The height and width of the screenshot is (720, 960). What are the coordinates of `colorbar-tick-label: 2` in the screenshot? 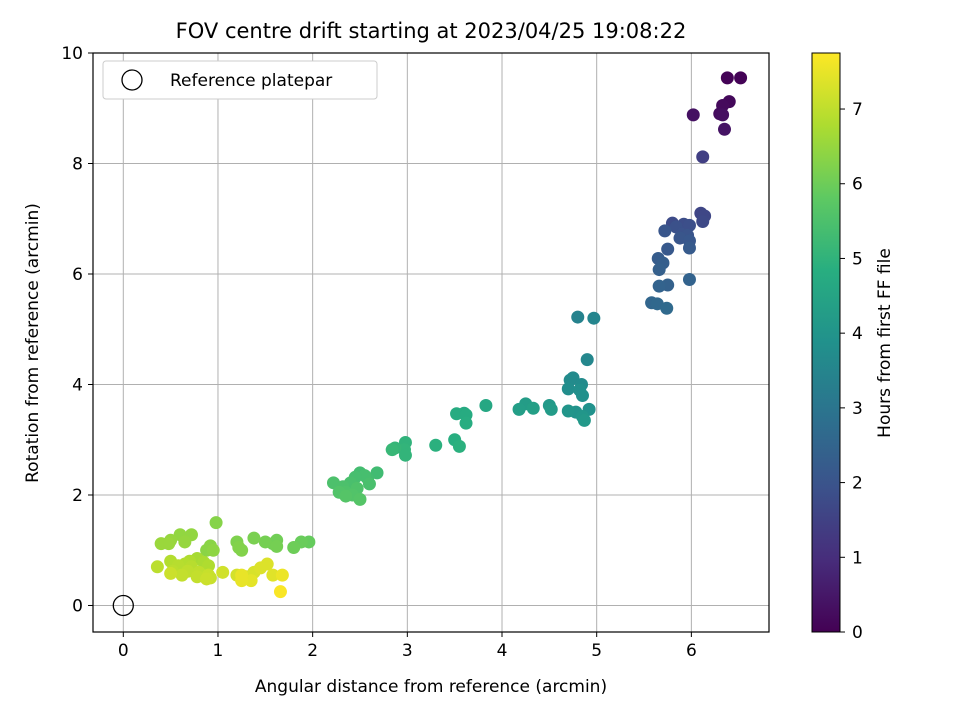 It's located at (857, 484).